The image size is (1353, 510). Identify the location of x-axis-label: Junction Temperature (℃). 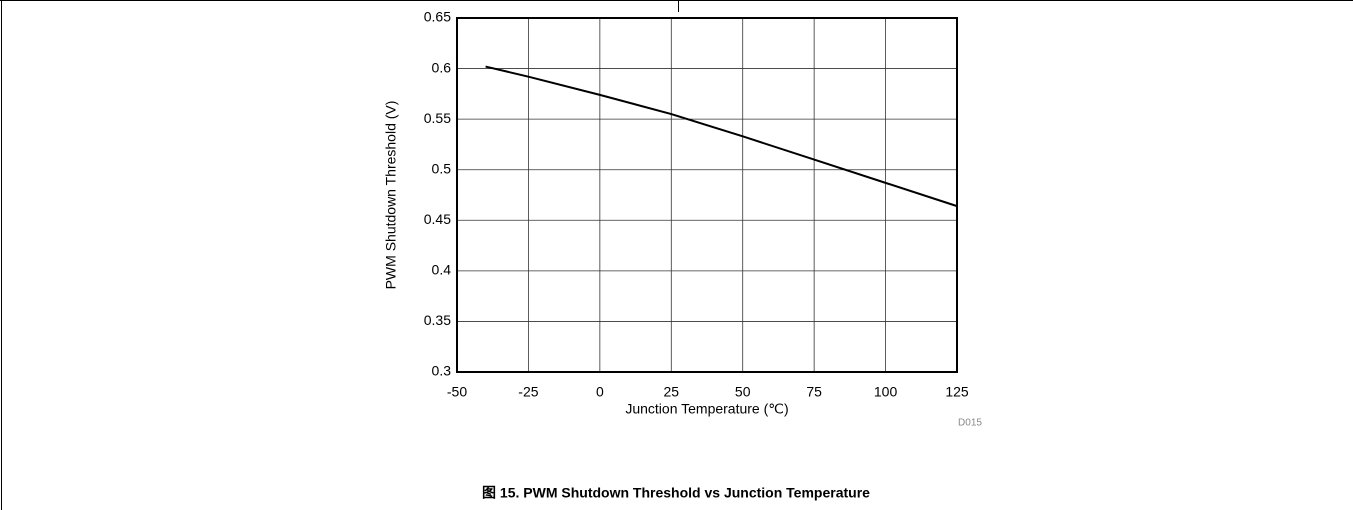
(706, 409).